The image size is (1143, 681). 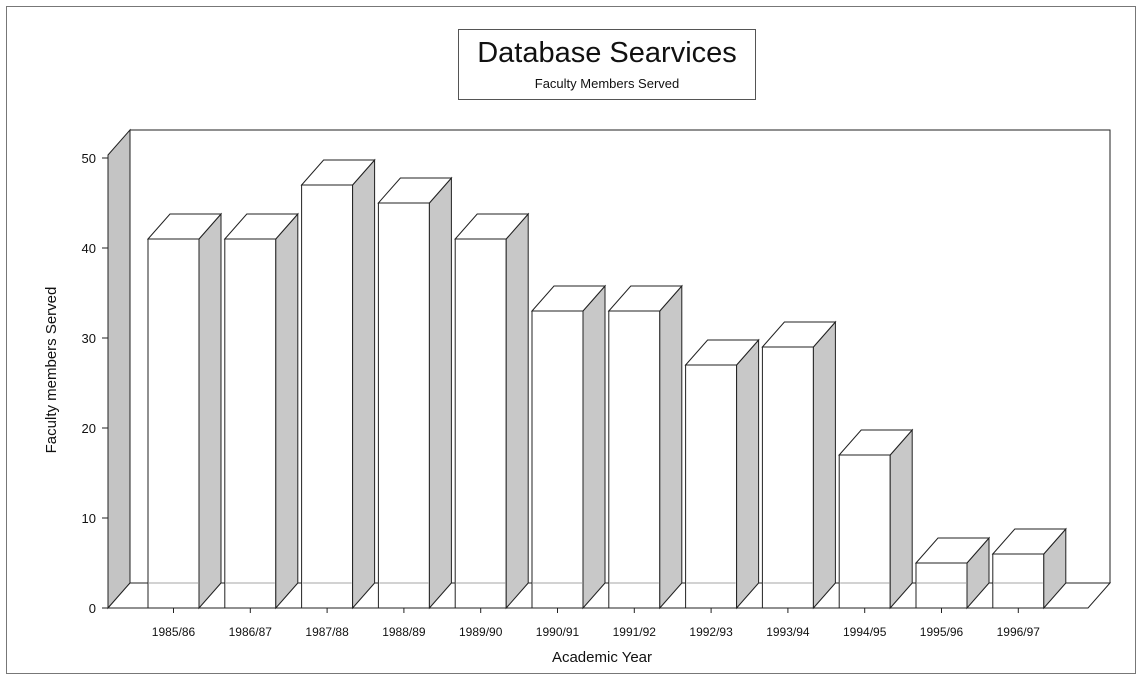 I want to click on y-tick-label: 10, so click(x=89, y=518).